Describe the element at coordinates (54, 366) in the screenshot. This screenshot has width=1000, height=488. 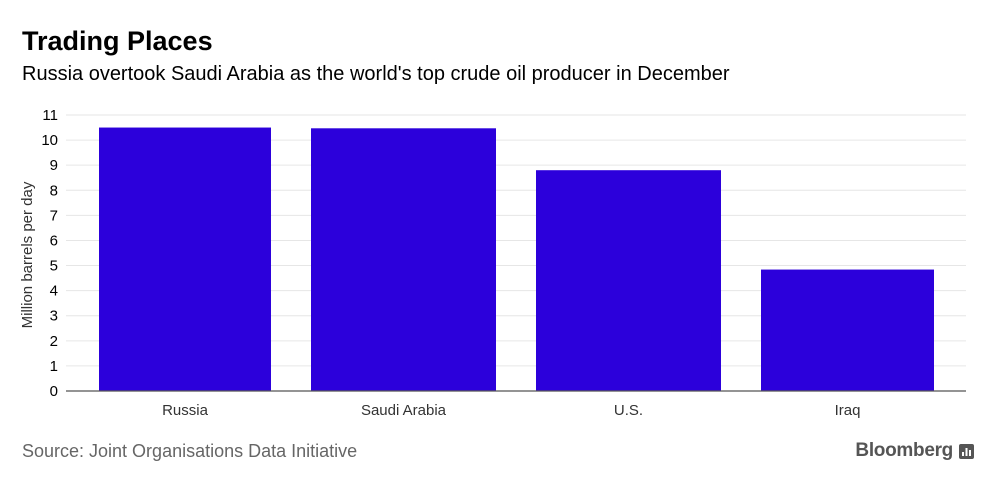
I see `y-tick-label: 1` at that location.